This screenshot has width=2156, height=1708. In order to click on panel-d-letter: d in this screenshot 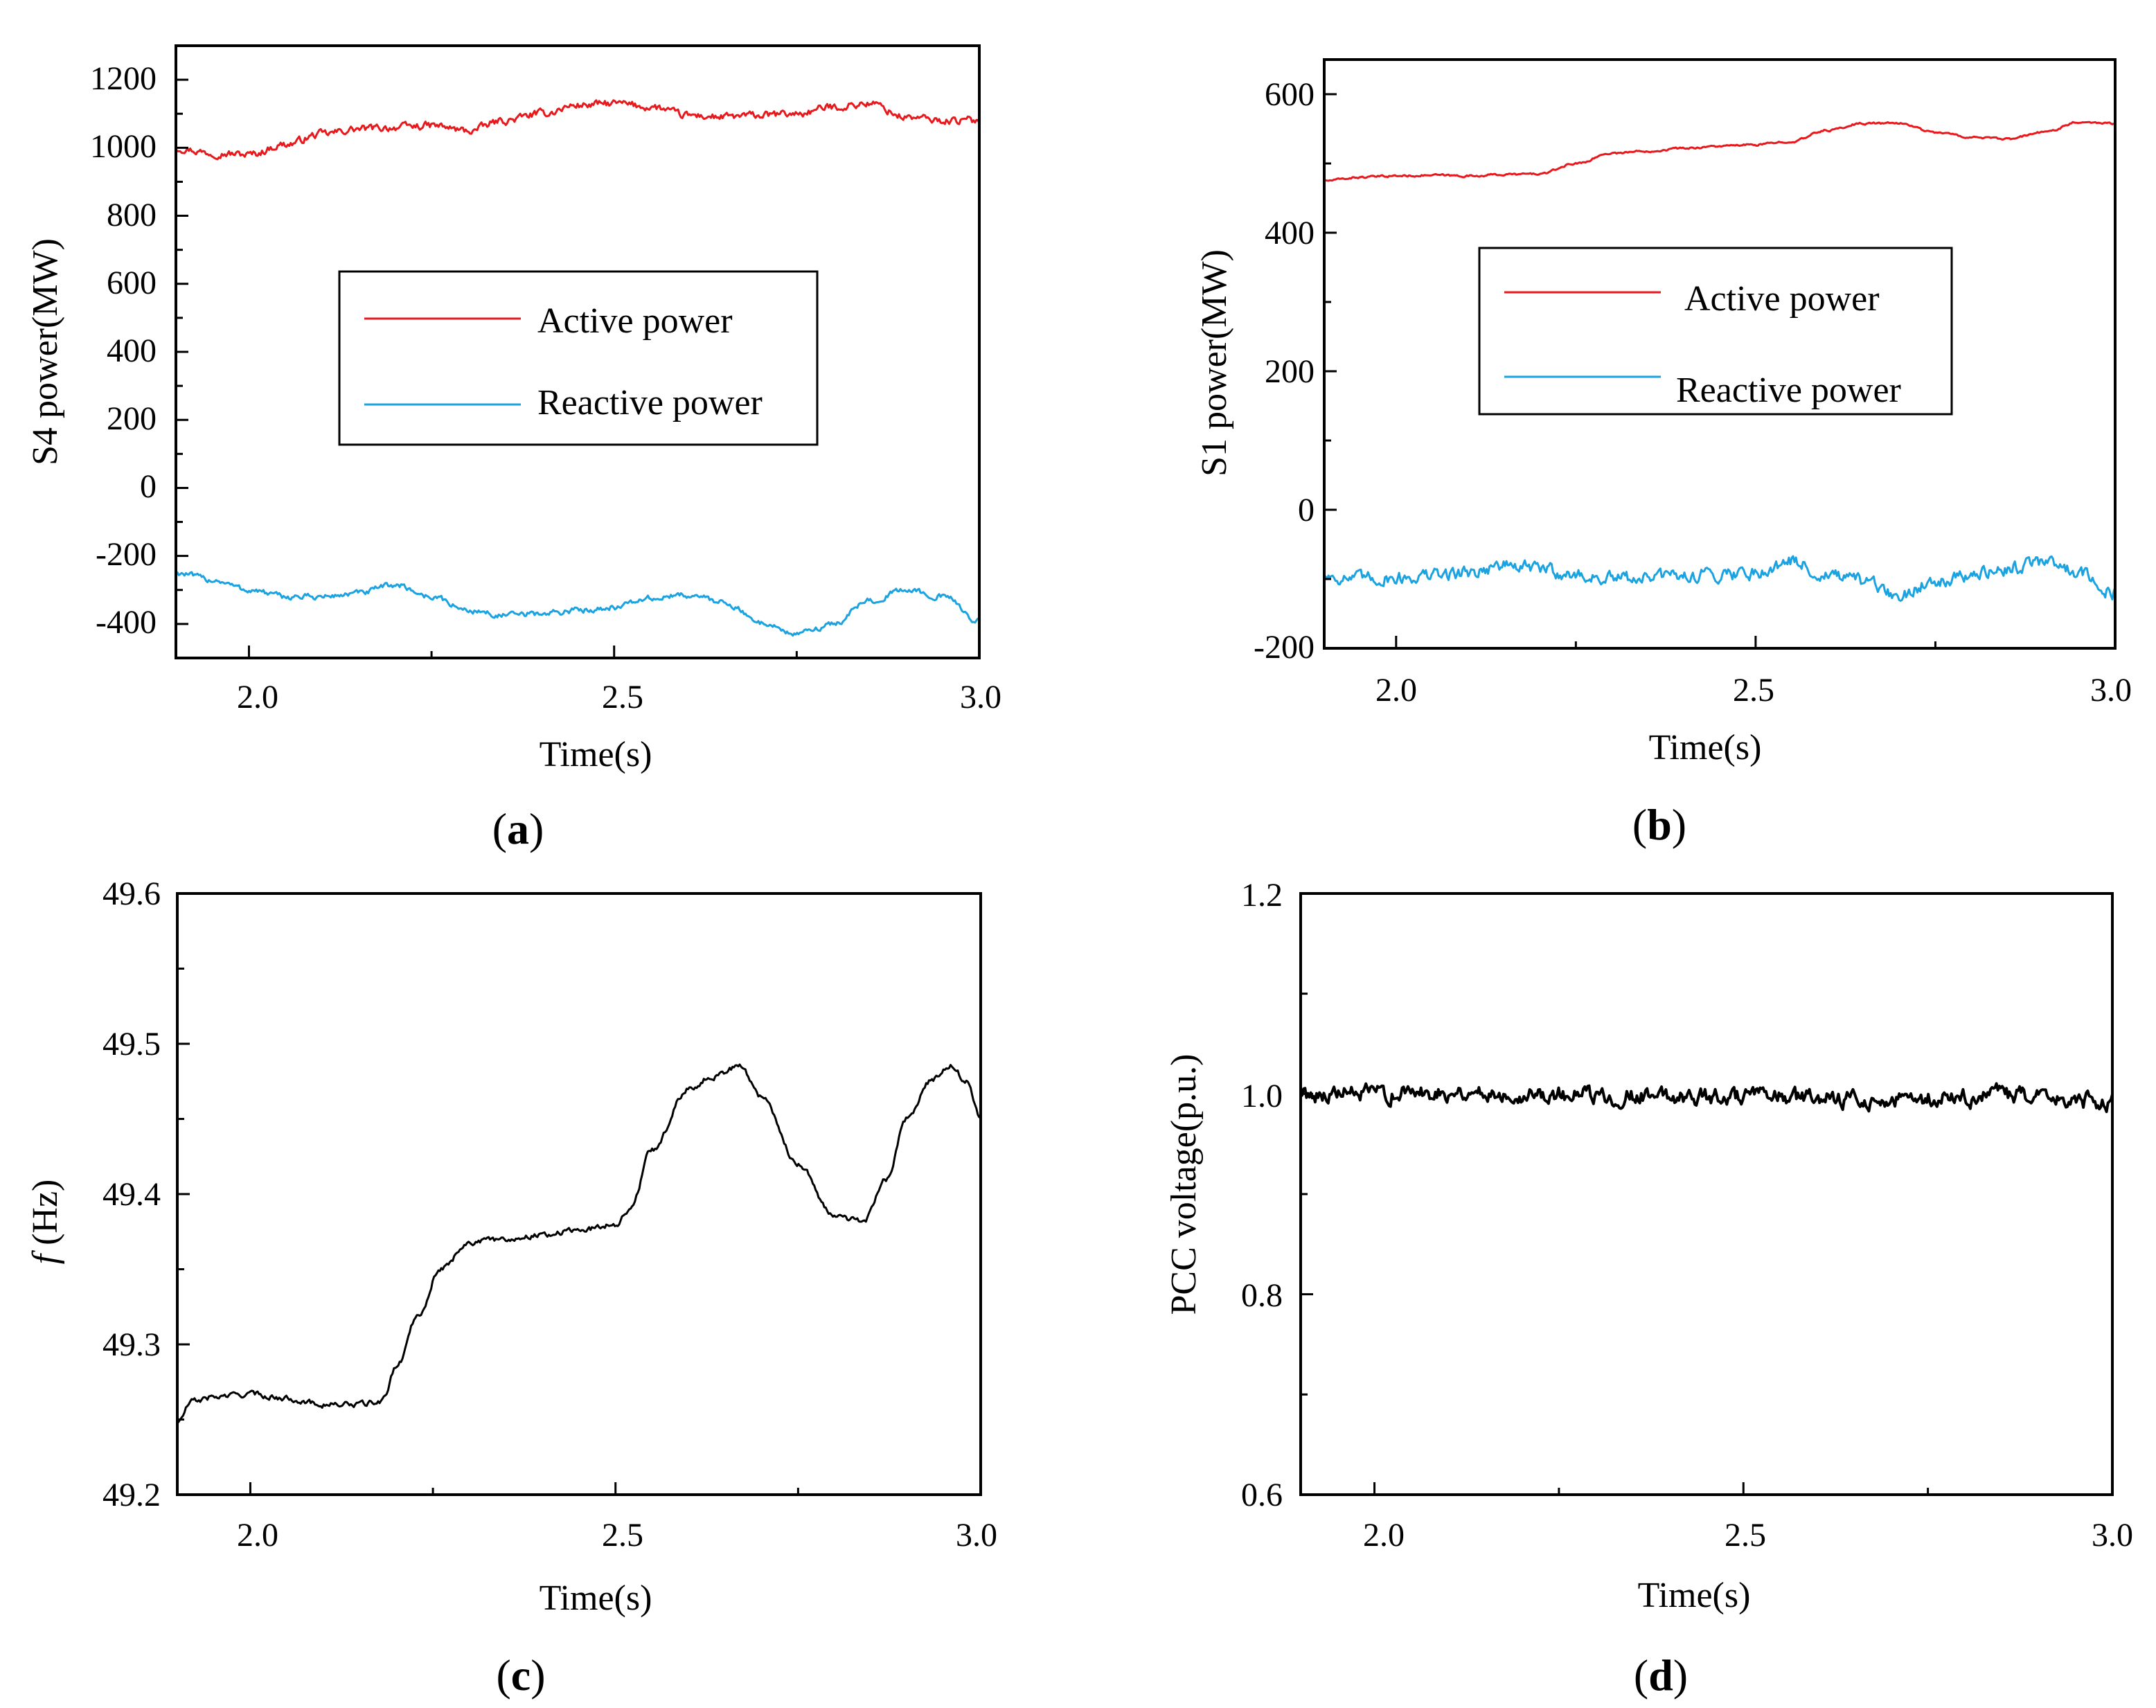, I will do `click(1661, 1675)`.